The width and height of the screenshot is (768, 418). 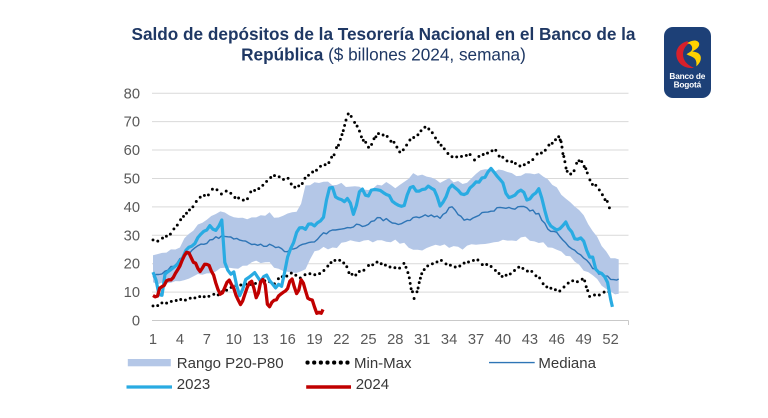 What do you see at coordinates (372, 384) in the screenshot?
I see `svg-text: 2024` at bounding box center [372, 384].